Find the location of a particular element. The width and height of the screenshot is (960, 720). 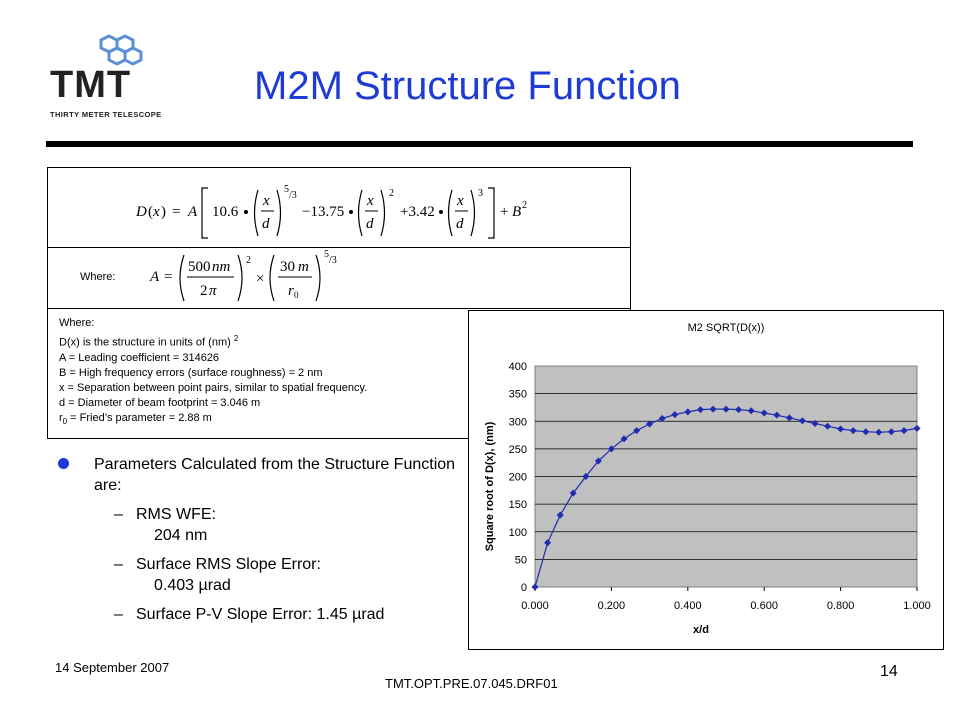

bullet-dot-icon is located at coordinates (63, 463).